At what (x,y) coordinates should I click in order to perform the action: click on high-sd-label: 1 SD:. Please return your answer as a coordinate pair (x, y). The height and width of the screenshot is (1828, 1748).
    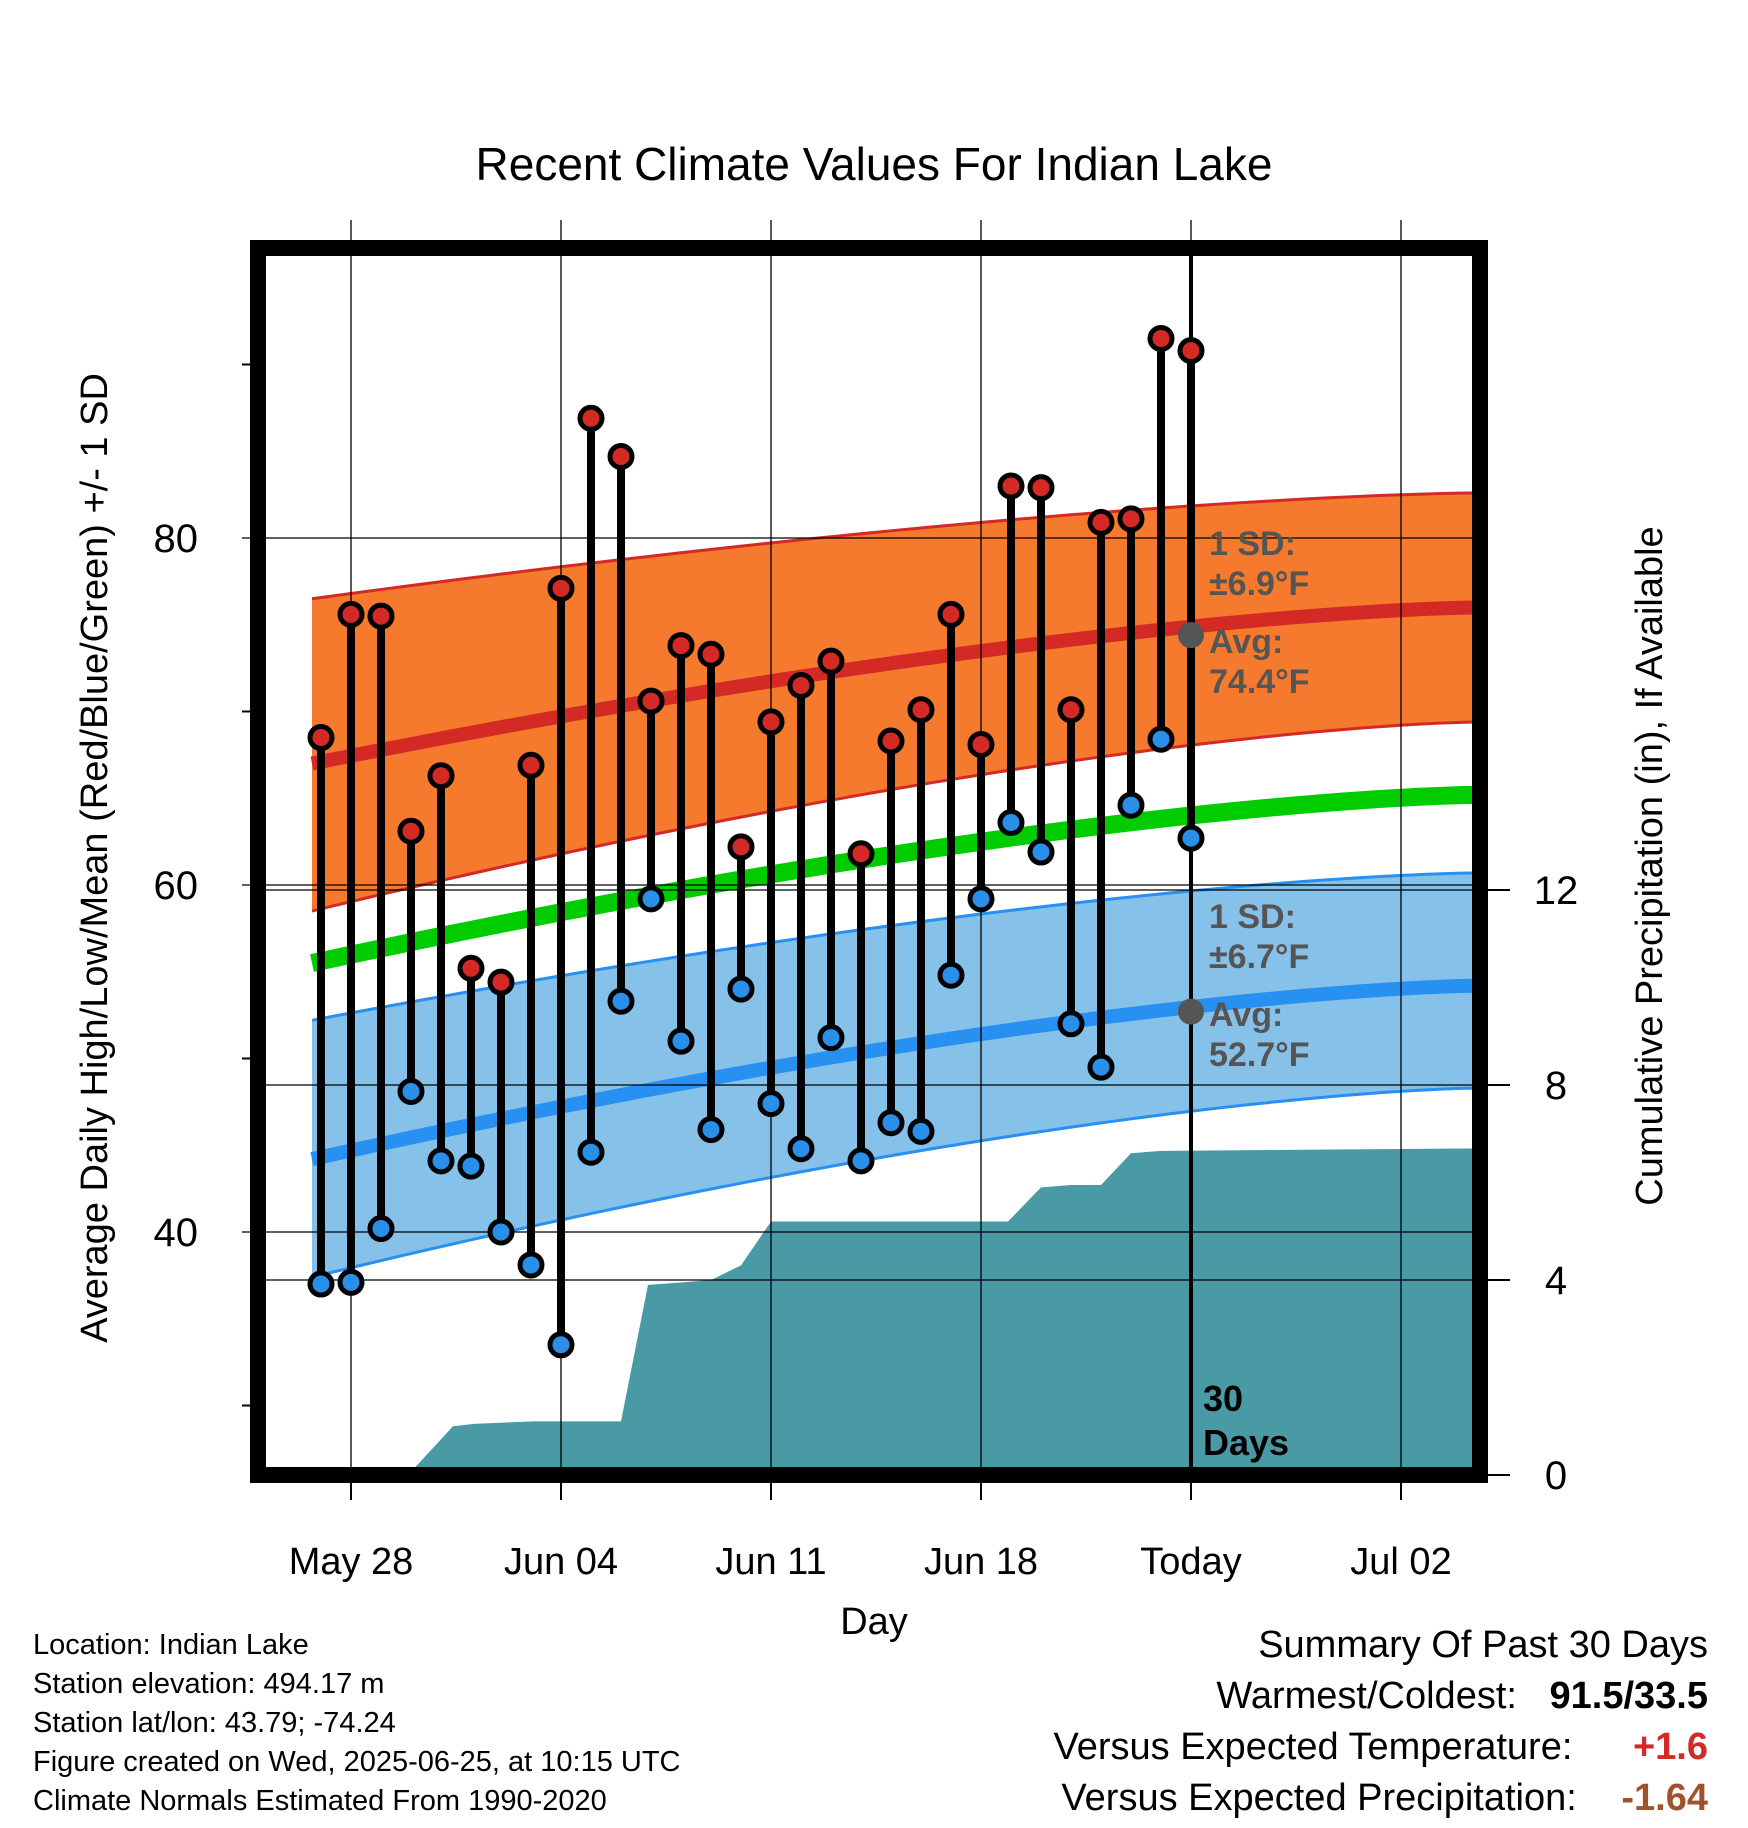
    Looking at the image, I should click on (1252, 544).